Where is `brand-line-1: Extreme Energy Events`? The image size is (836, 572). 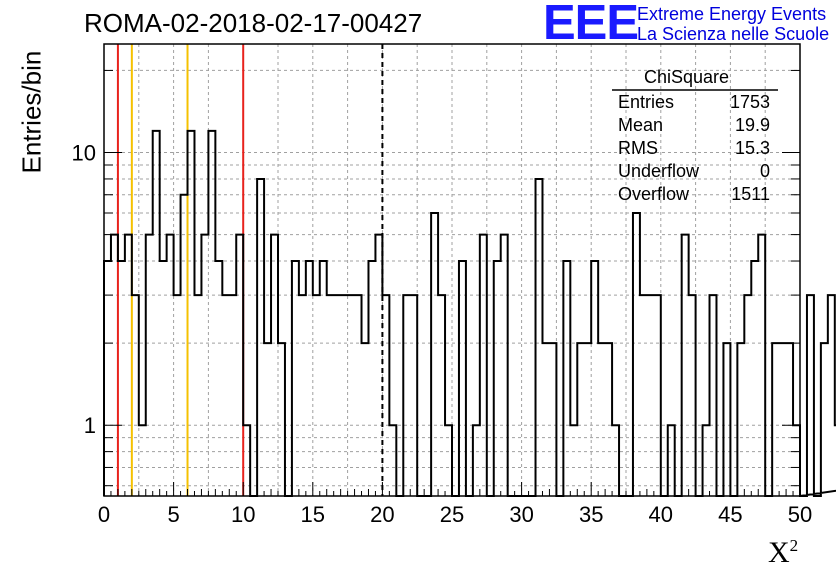 brand-line-1: Extreme Energy Events is located at coordinates (732, 14).